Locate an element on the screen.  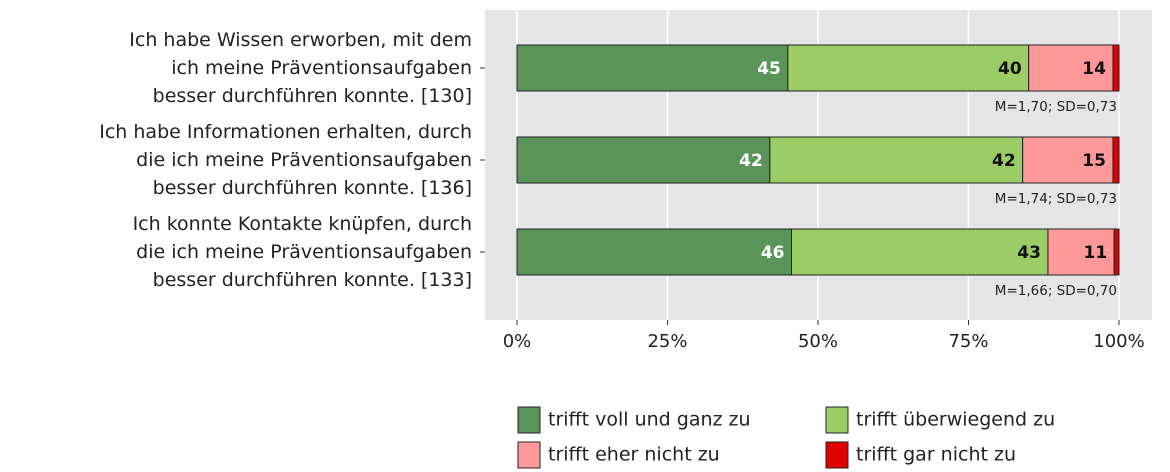
legend-label: trifft voll und ganz zu is located at coordinates (649, 420).